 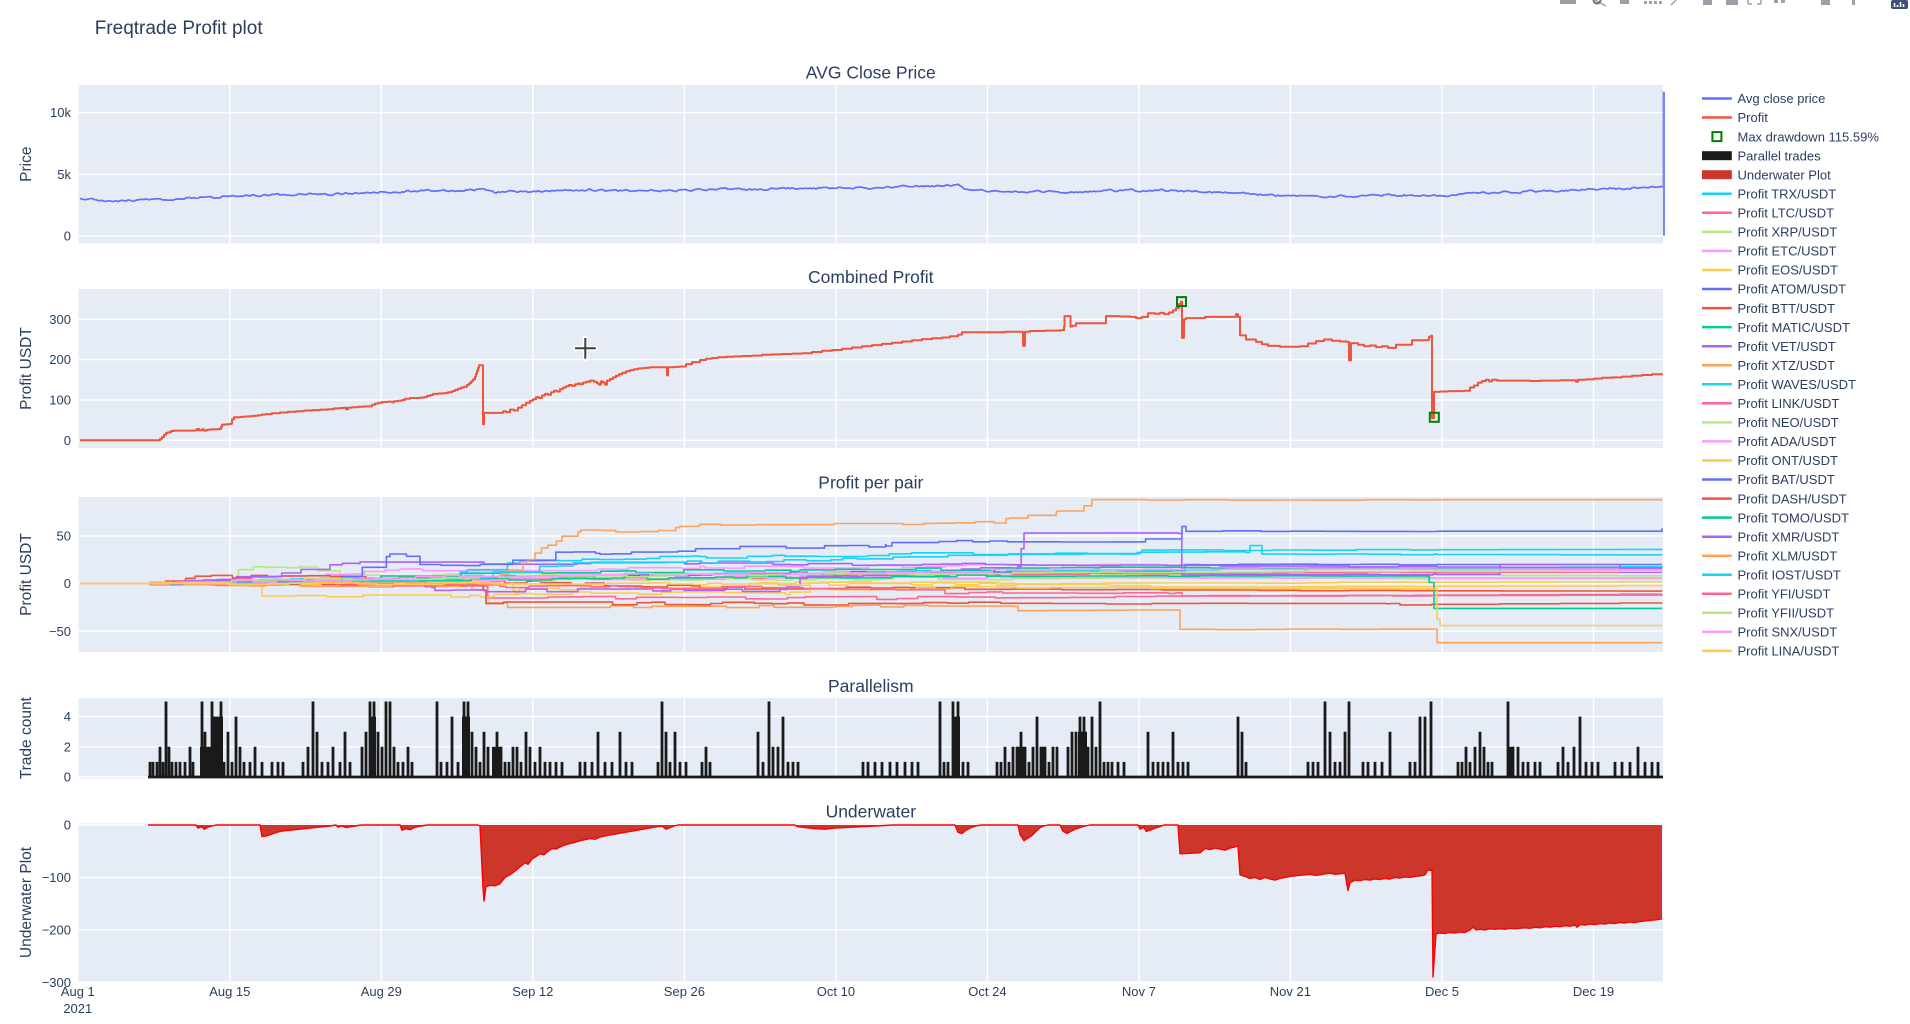 I want to click on svg-text: Profit LINA/USDT, so click(x=1789, y=651).